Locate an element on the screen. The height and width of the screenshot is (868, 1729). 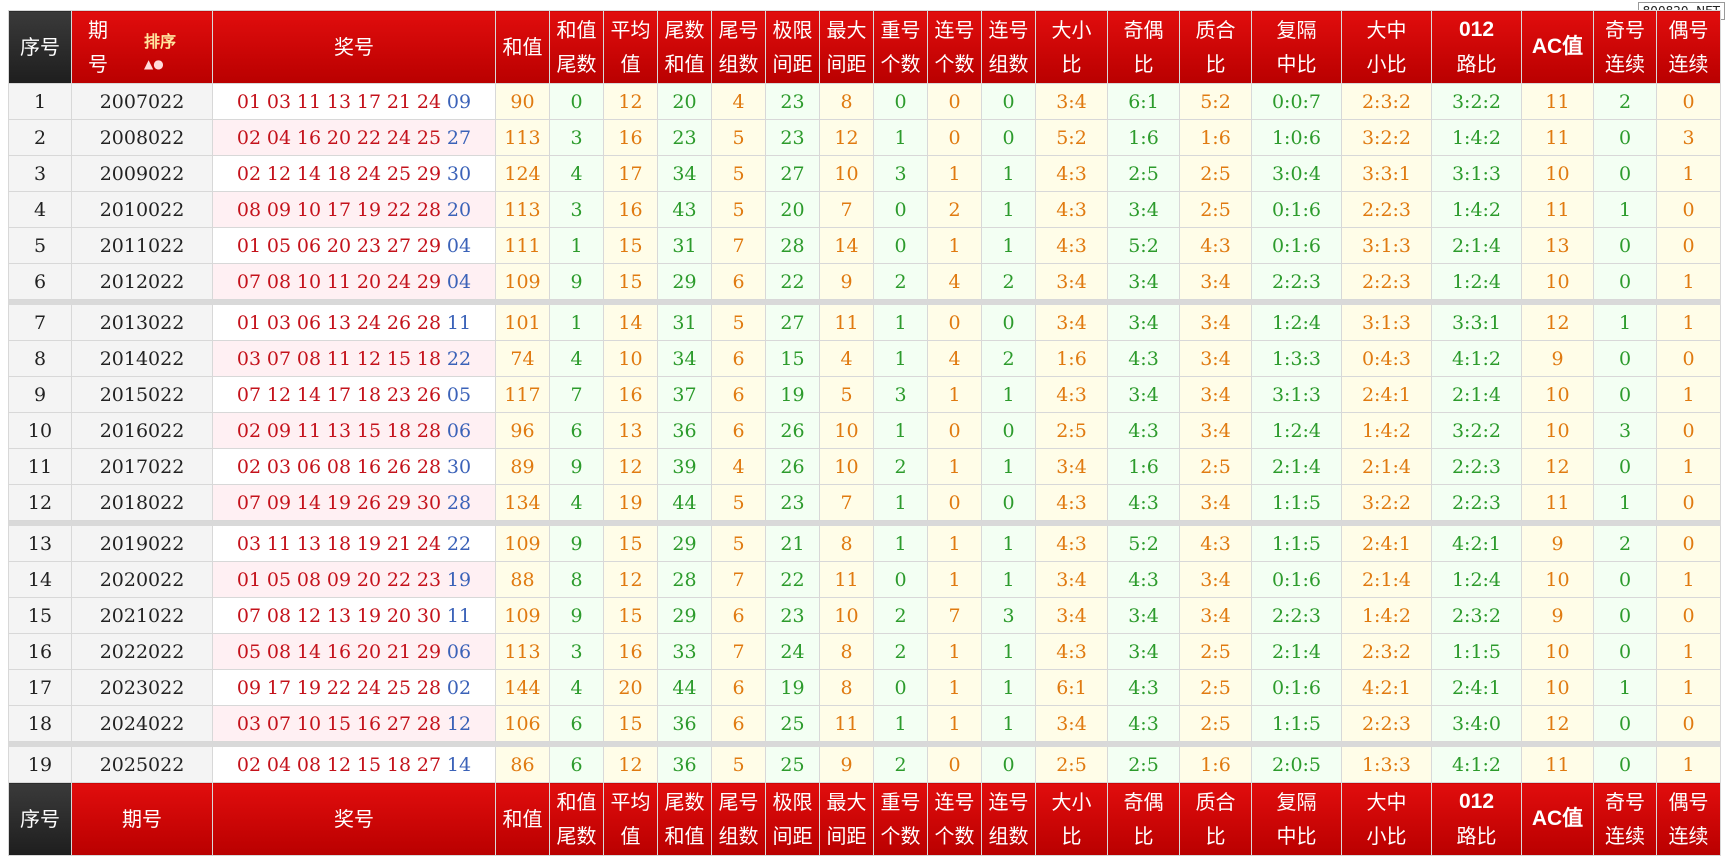
footer-col-2-bottom: 和值 is located at coordinates (684, 836).